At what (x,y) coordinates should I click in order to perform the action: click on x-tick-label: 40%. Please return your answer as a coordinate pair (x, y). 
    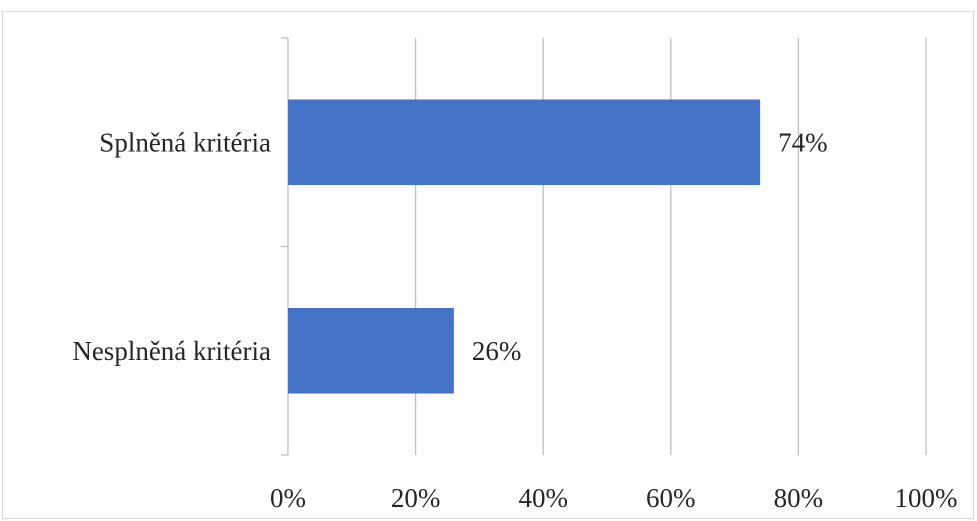
    Looking at the image, I should click on (543, 498).